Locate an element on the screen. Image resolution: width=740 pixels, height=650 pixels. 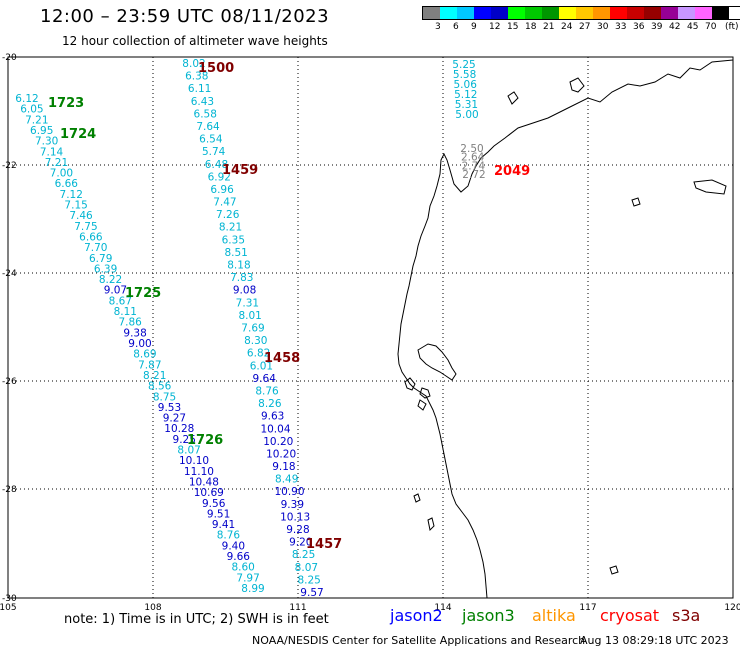
wave-height-value: 8.76 is located at coordinates (267, 391).